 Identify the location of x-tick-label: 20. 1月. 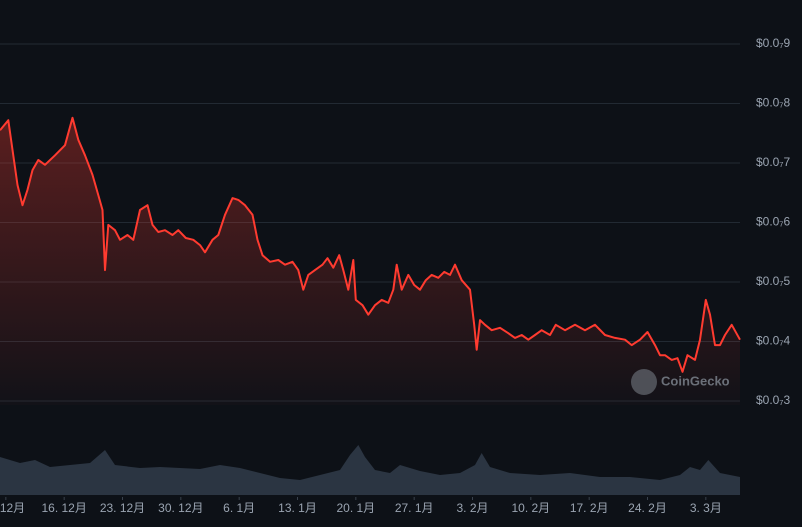
(355, 508).